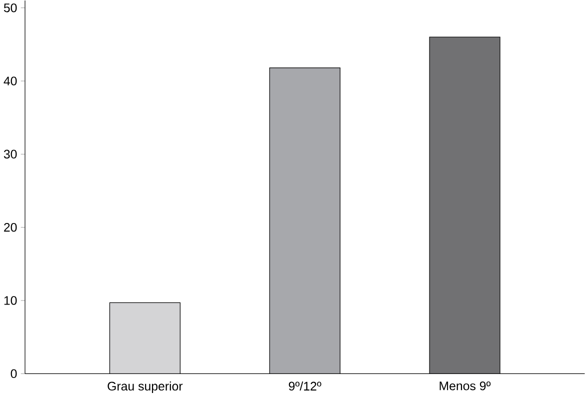 This screenshot has width=585, height=396. I want to click on y-tick-label: 0, so click(13, 373).